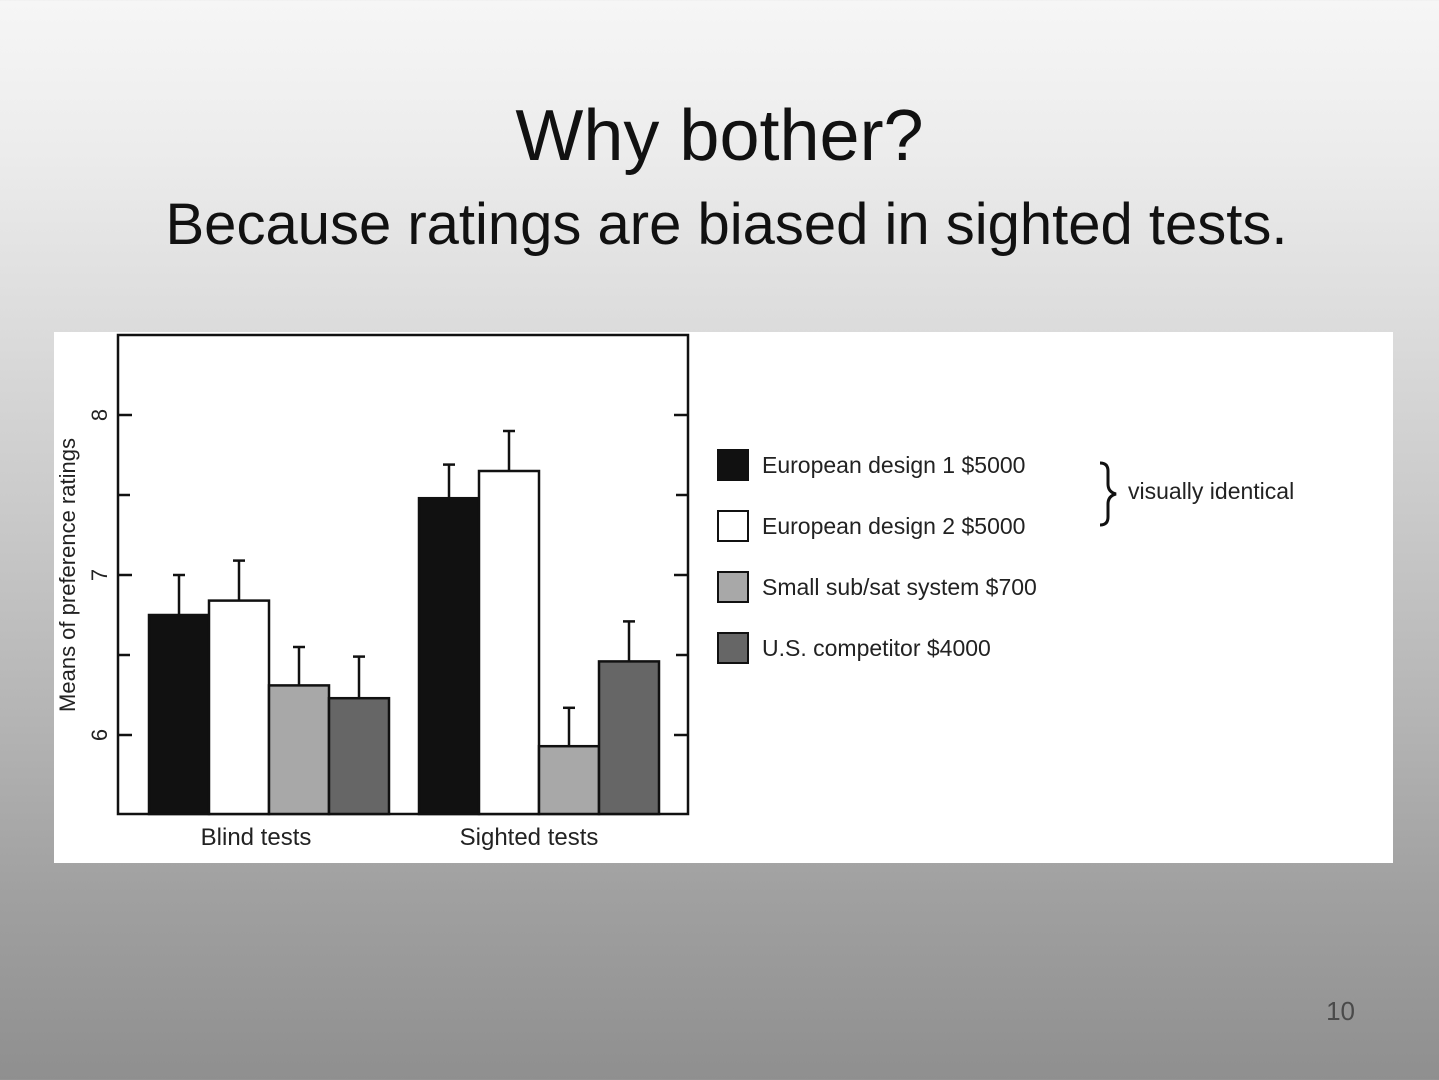 The image size is (1439, 1080). Describe the element at coordinates (899, 587) in the screenshot. I see `legend-label: Small sub/sat system $700` at that location.